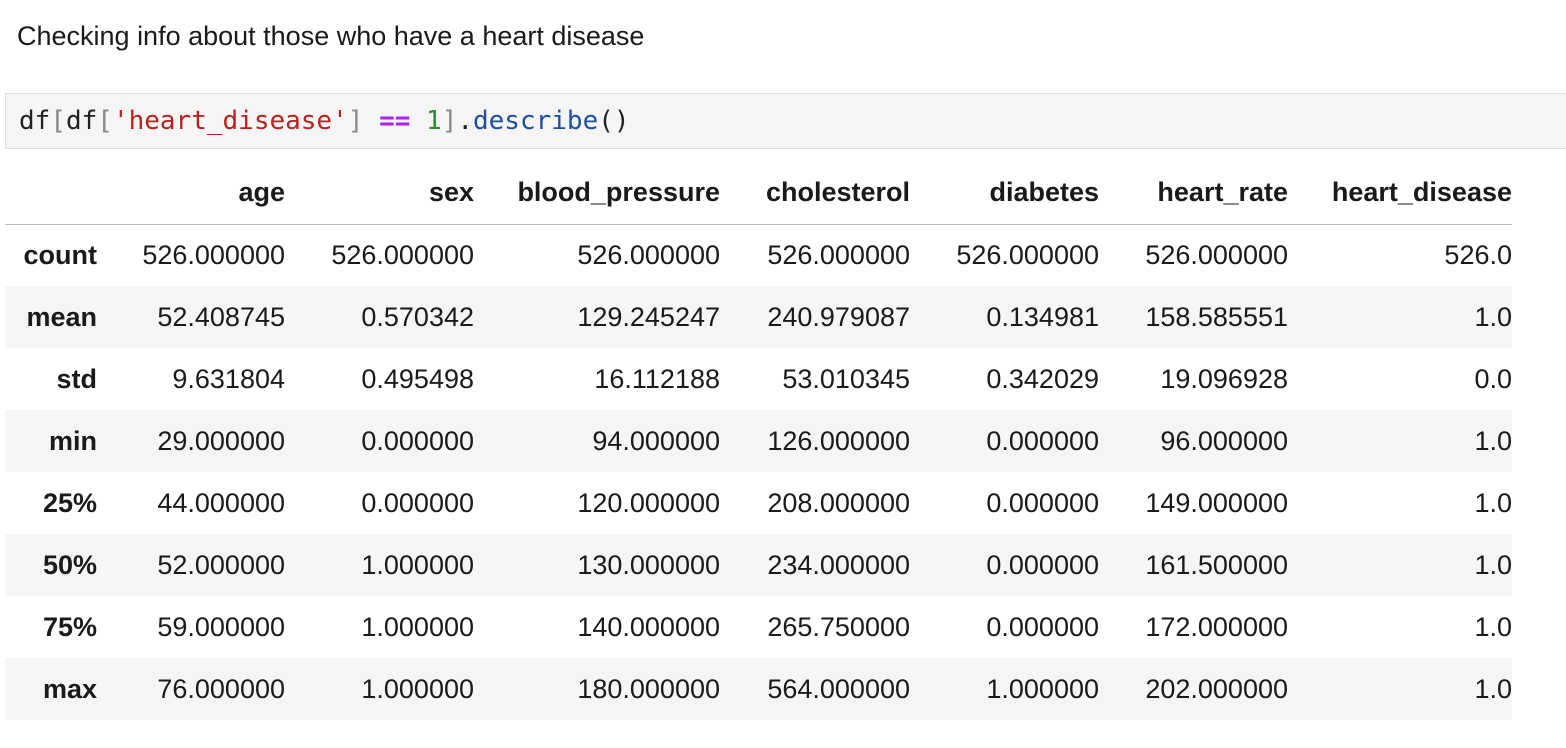 The height and width of the screenshot is (748, 1566). Describe the element at coordinates (221, 316) in the screenshot. I see `table-cell: 52.408745` at that location.